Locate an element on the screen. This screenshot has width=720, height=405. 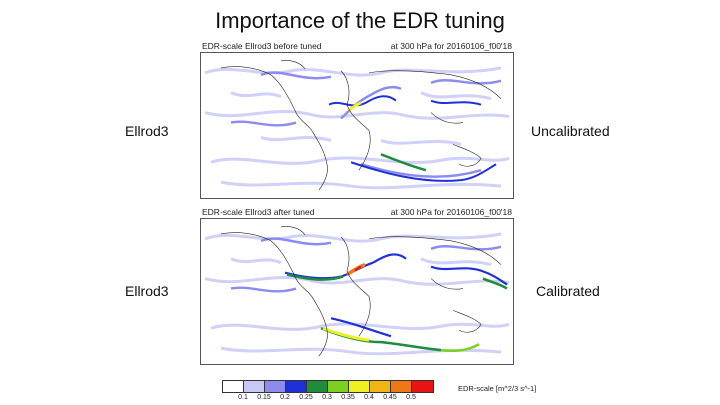
colorbar is located at coordinates (328, 386).